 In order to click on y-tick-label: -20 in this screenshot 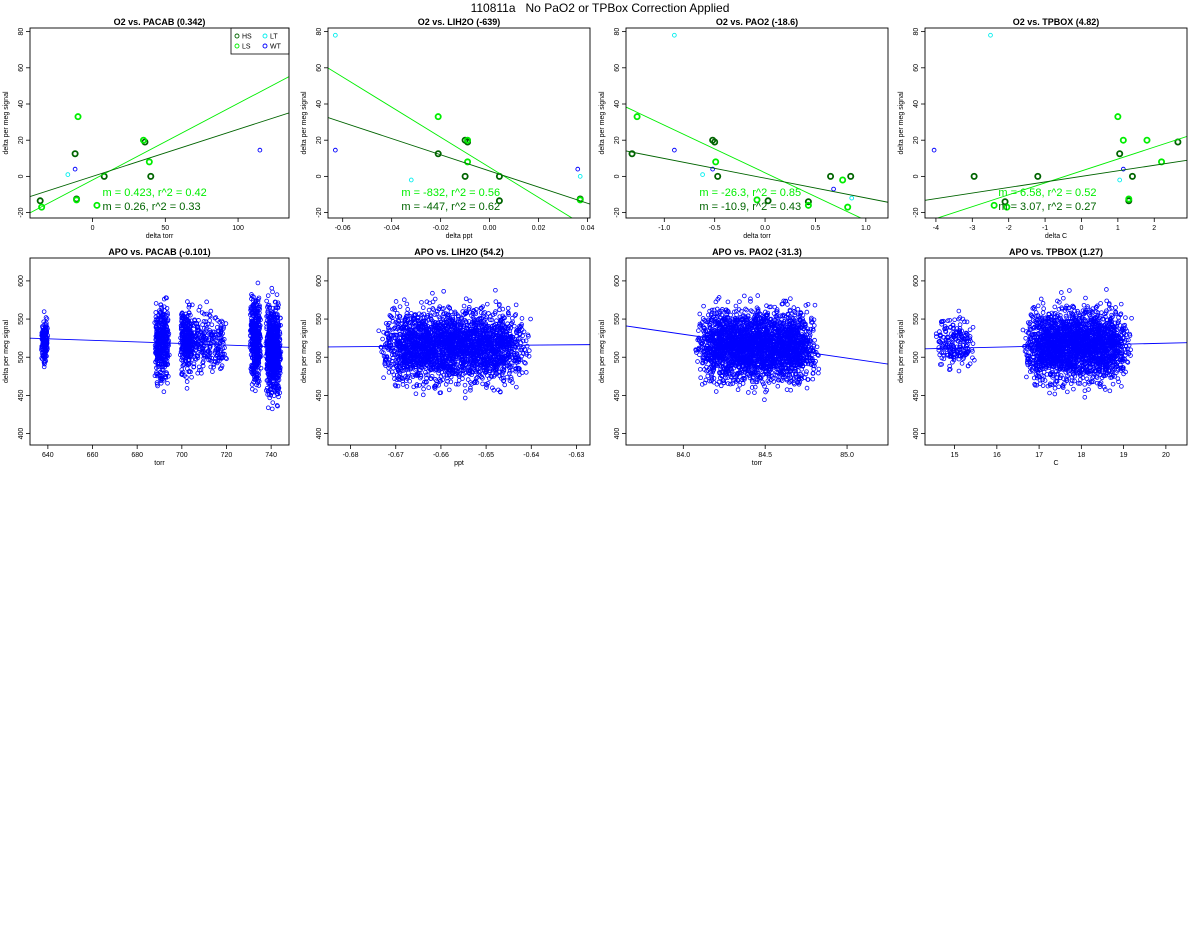, I will do `click(617, 212)`.